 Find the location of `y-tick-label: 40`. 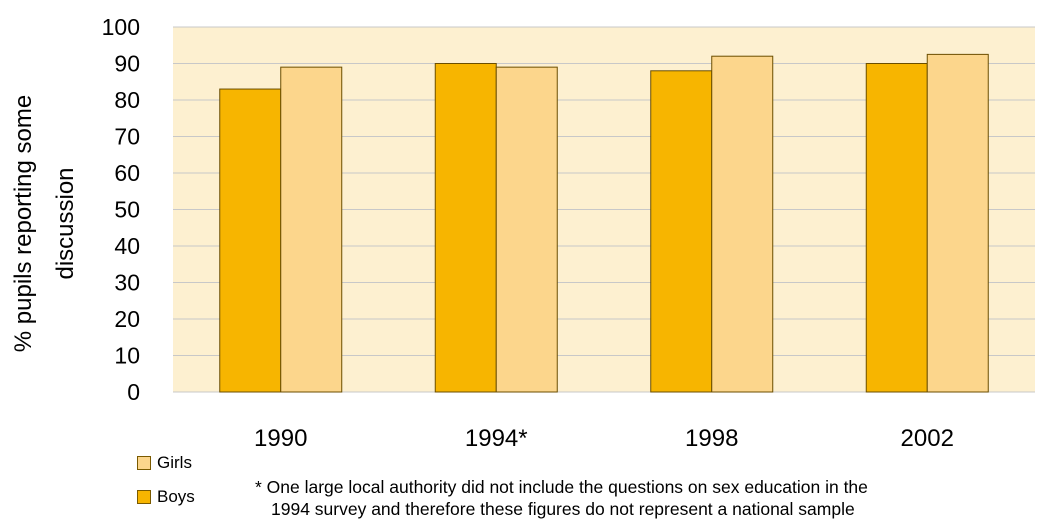

y-tick-label: 40 is located at coordinates (127, 246).